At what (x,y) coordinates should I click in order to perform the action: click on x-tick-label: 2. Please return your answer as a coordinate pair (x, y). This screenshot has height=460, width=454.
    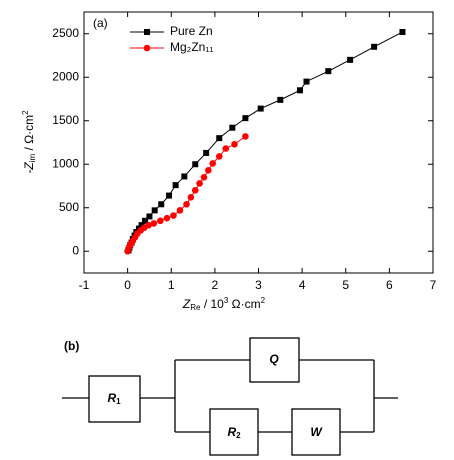
    Looking at the image, I should click on (215, 285).